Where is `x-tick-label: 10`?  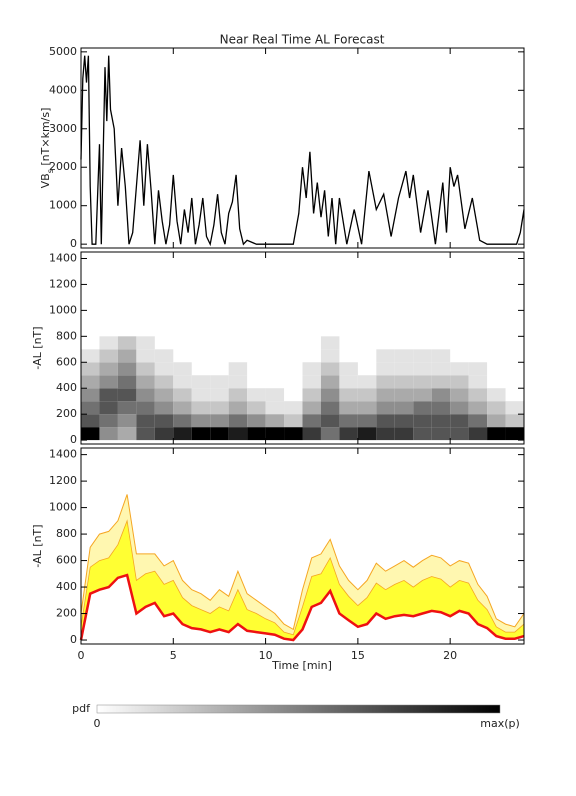
x-tick-label: 10 is located at coordinates (266, 655).